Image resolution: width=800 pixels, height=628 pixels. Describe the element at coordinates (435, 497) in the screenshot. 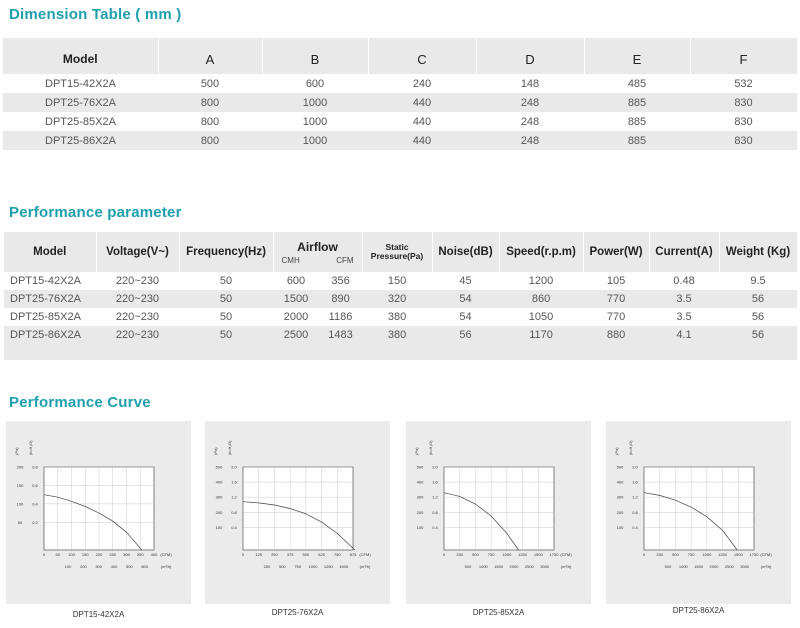

I see `y-tick-inh2o: 1.2` at that location.